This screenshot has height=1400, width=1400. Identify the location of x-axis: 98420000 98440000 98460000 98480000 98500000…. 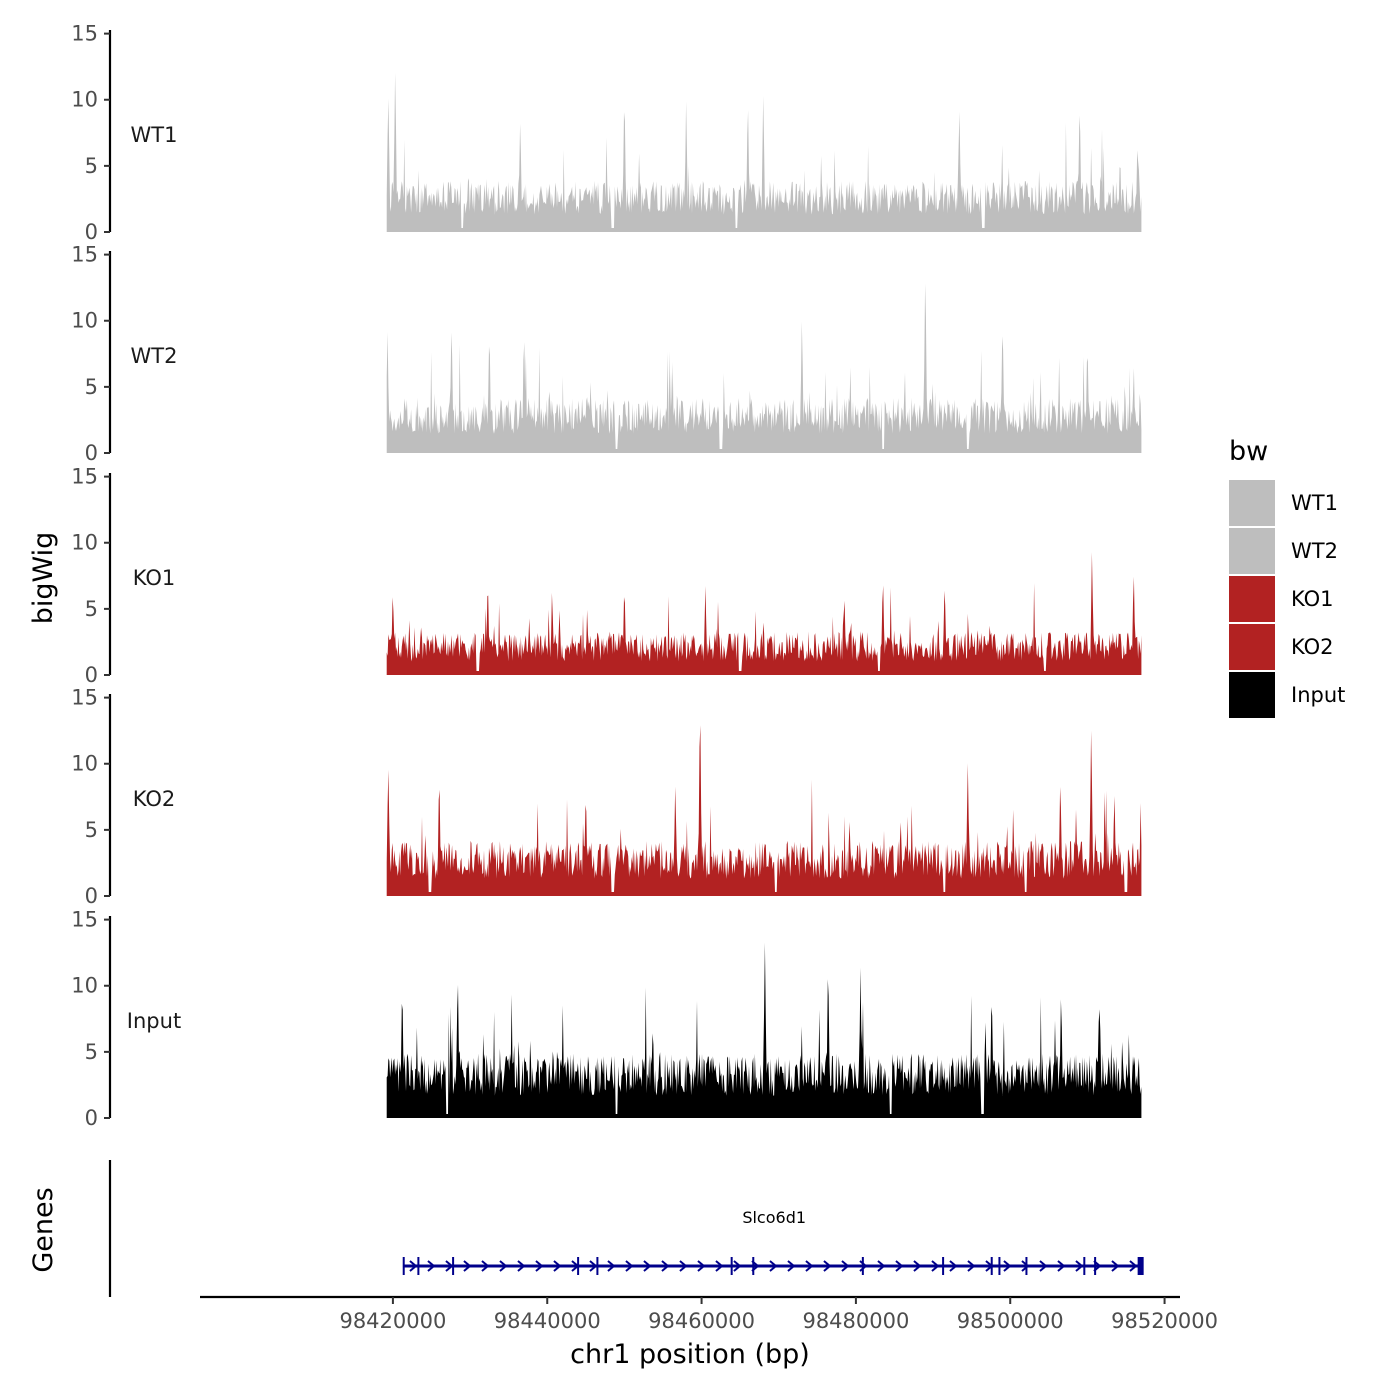
(709, 1314).